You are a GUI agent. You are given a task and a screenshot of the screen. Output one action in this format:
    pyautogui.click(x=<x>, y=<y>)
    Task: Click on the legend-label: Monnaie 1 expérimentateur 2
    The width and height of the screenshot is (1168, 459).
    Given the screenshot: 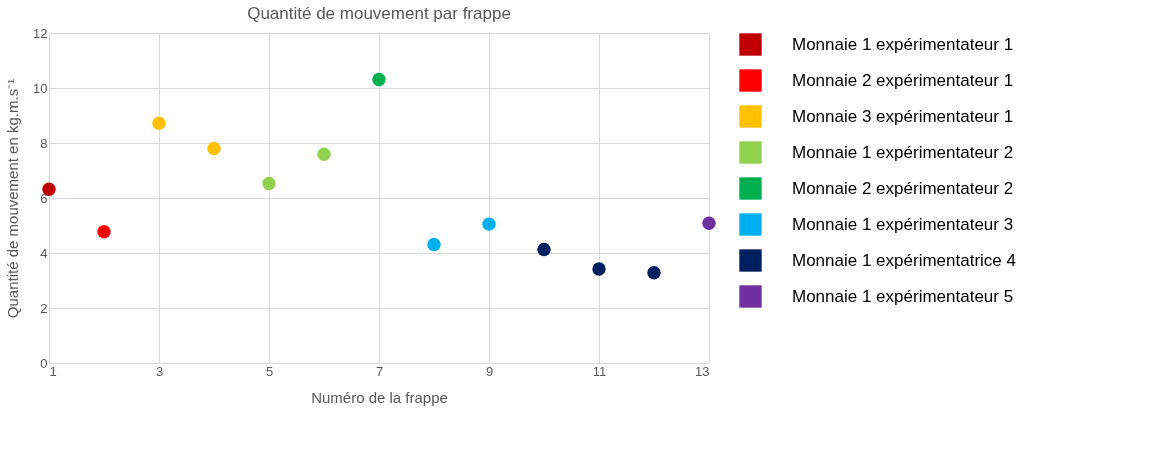 What is the action you would take?
    pyautogui.click(x=903, y=152)
    